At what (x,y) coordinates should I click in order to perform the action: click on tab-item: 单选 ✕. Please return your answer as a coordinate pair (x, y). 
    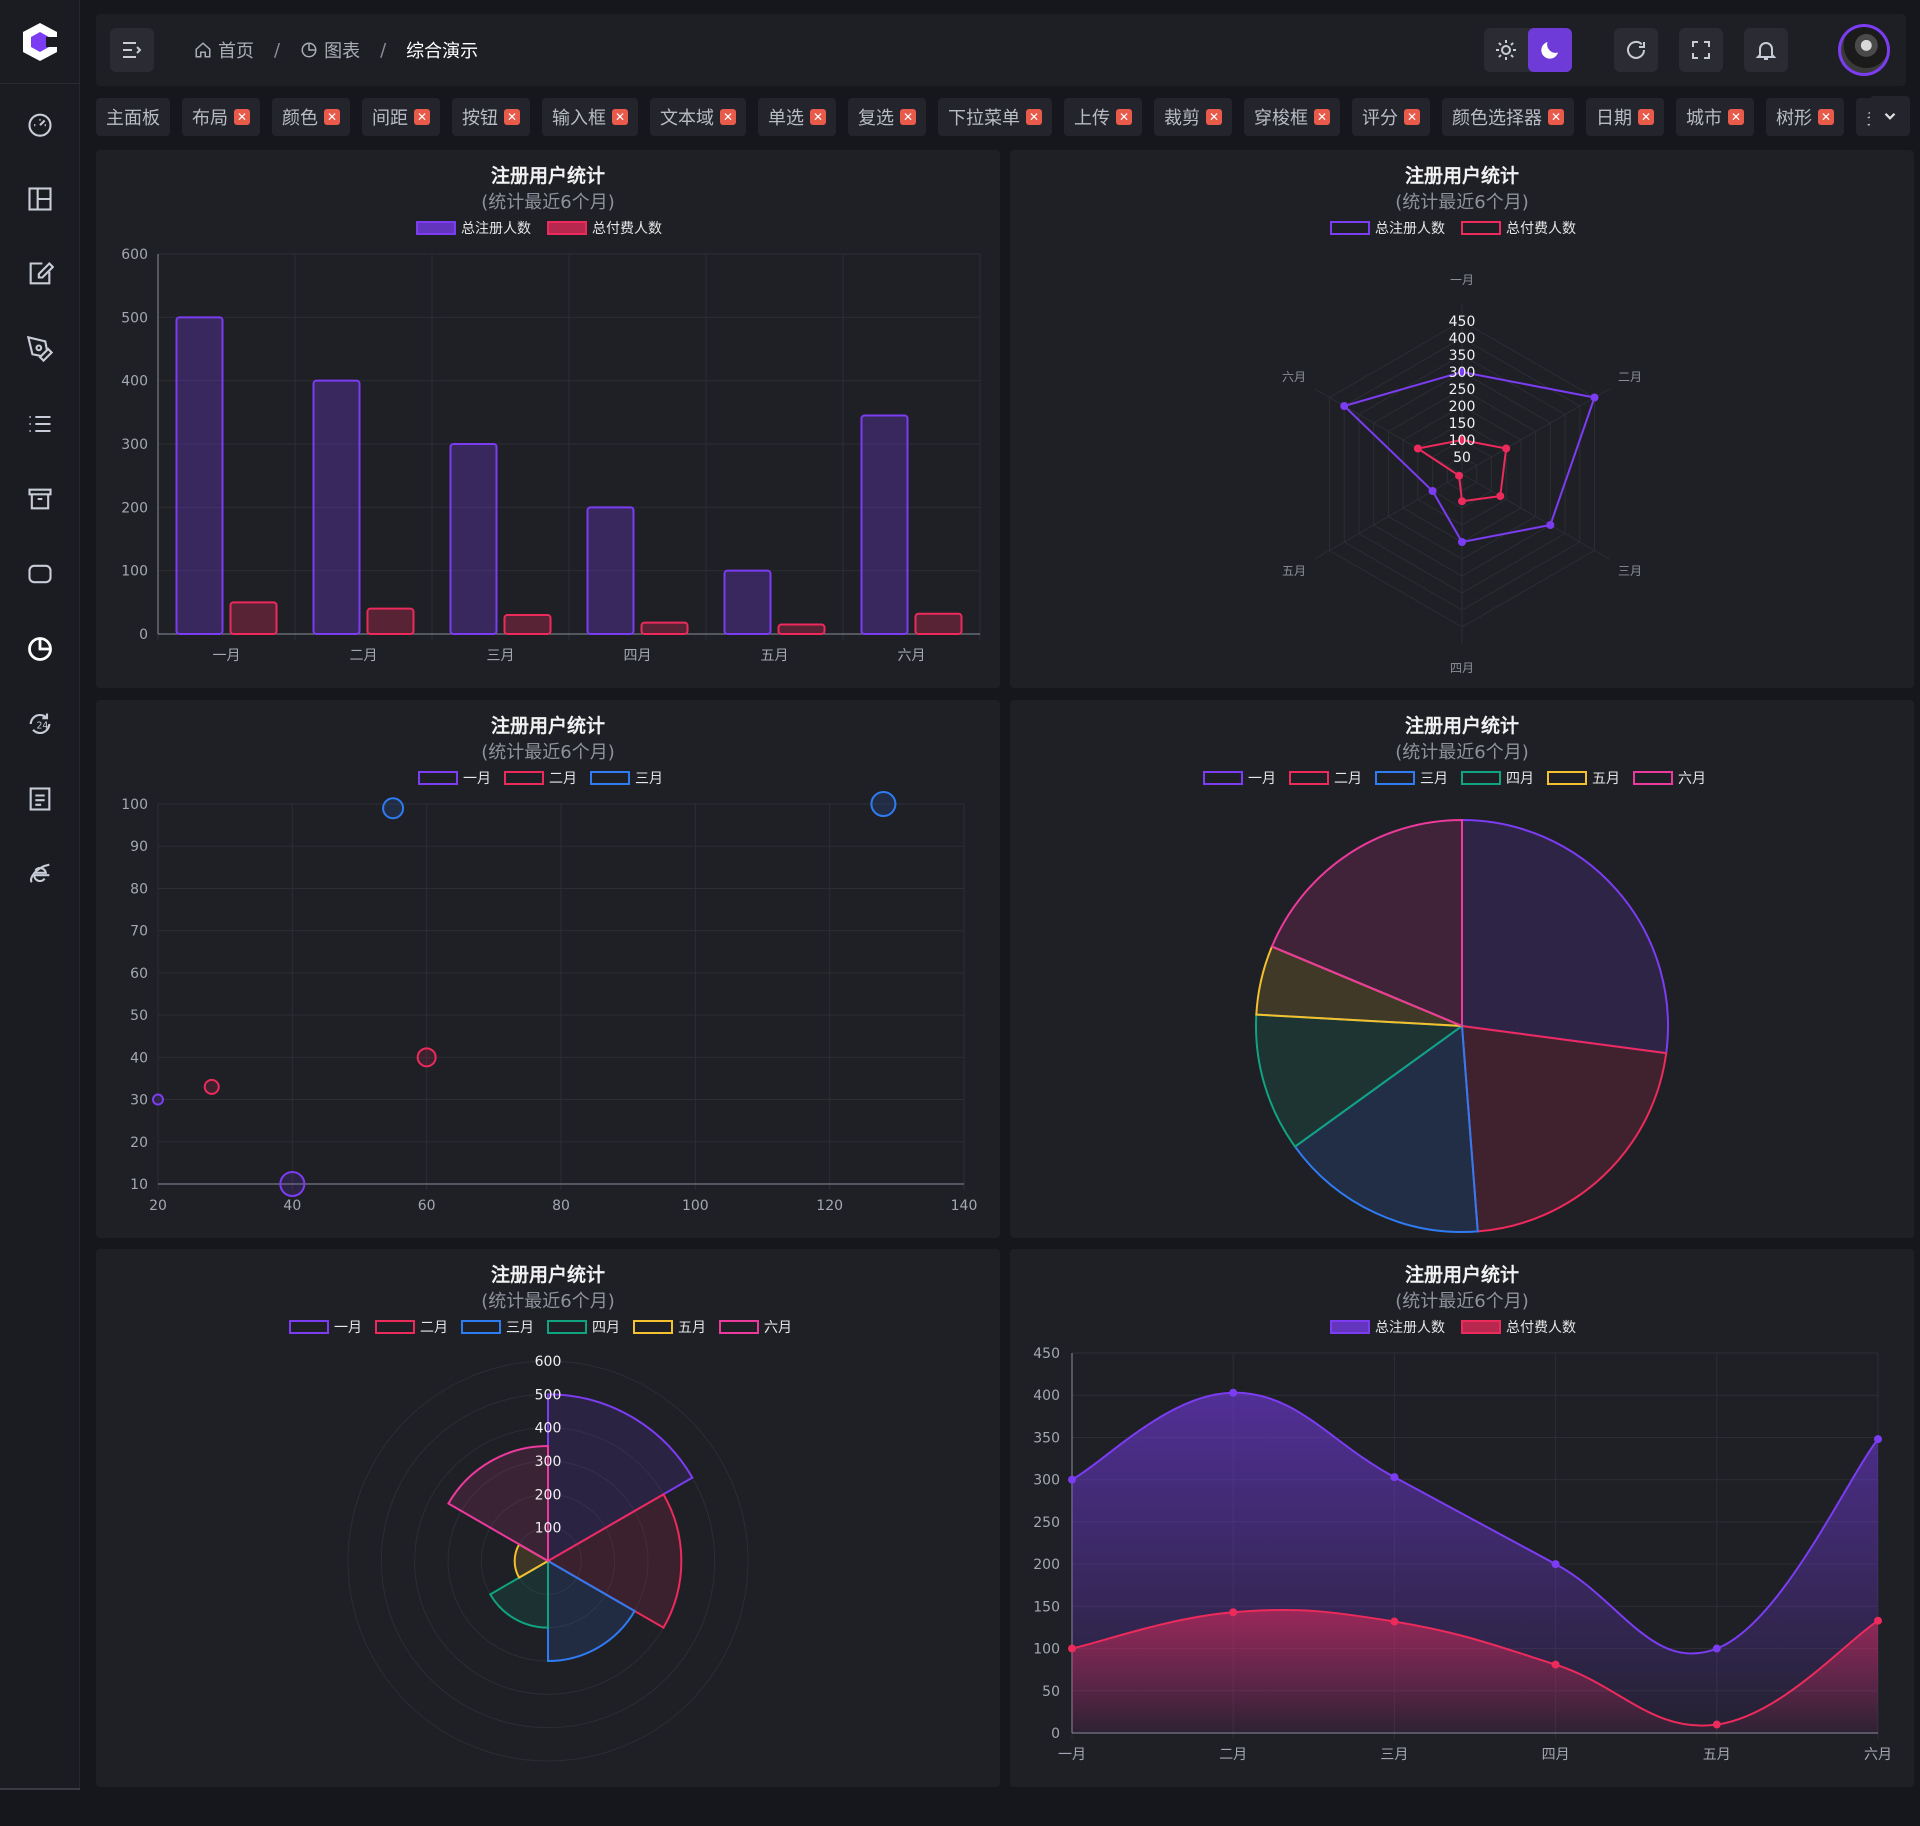
    Looking at the image, I should click on (797, 117).